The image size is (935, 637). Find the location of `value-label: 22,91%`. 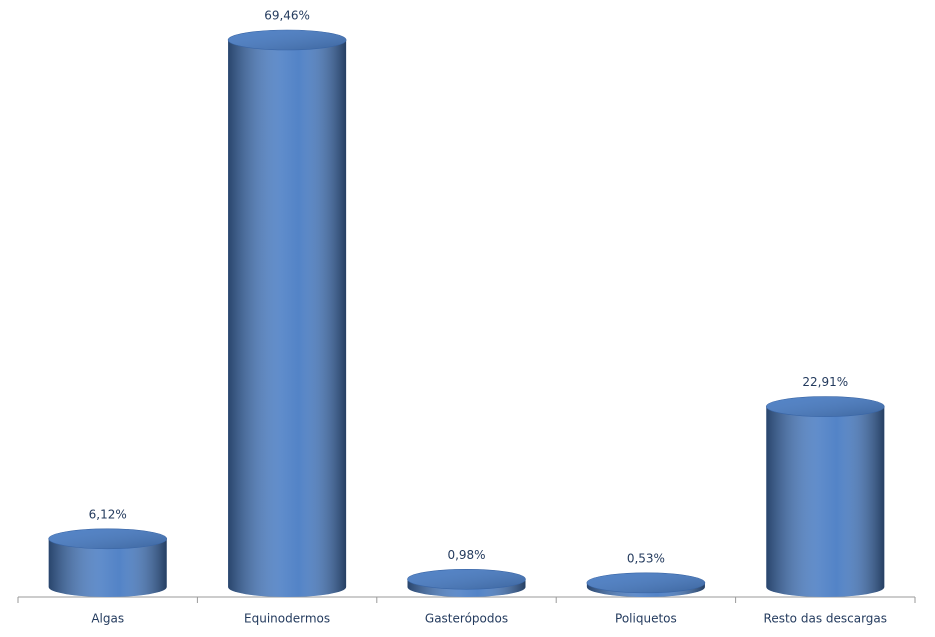

value-label: 22,91% is located at coordinates (825, 382).